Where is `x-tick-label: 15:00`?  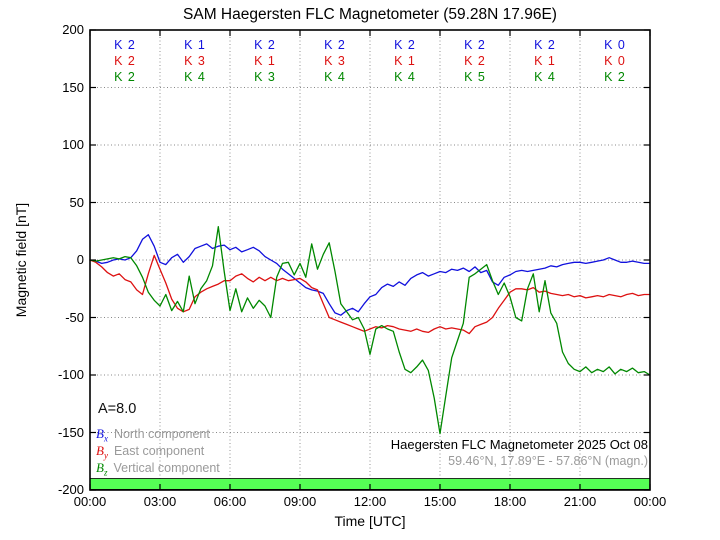 x-tick-label: 15:00 is located at coordinates (440, 501).